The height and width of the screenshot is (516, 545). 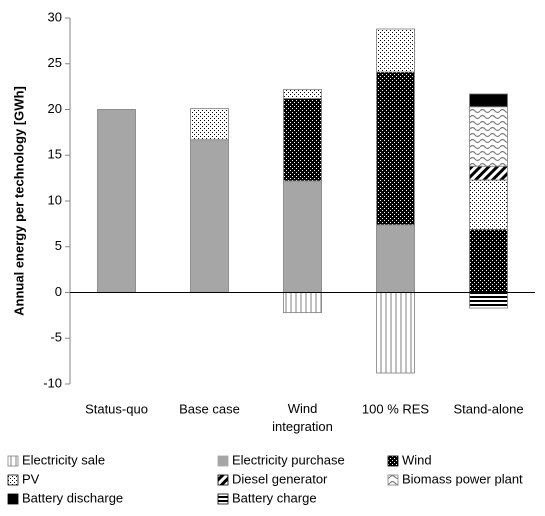 What do you see at coordinates (417, 459) in the screenshot?
I see `legend-label: Wind` at bounding box center [417, 459].